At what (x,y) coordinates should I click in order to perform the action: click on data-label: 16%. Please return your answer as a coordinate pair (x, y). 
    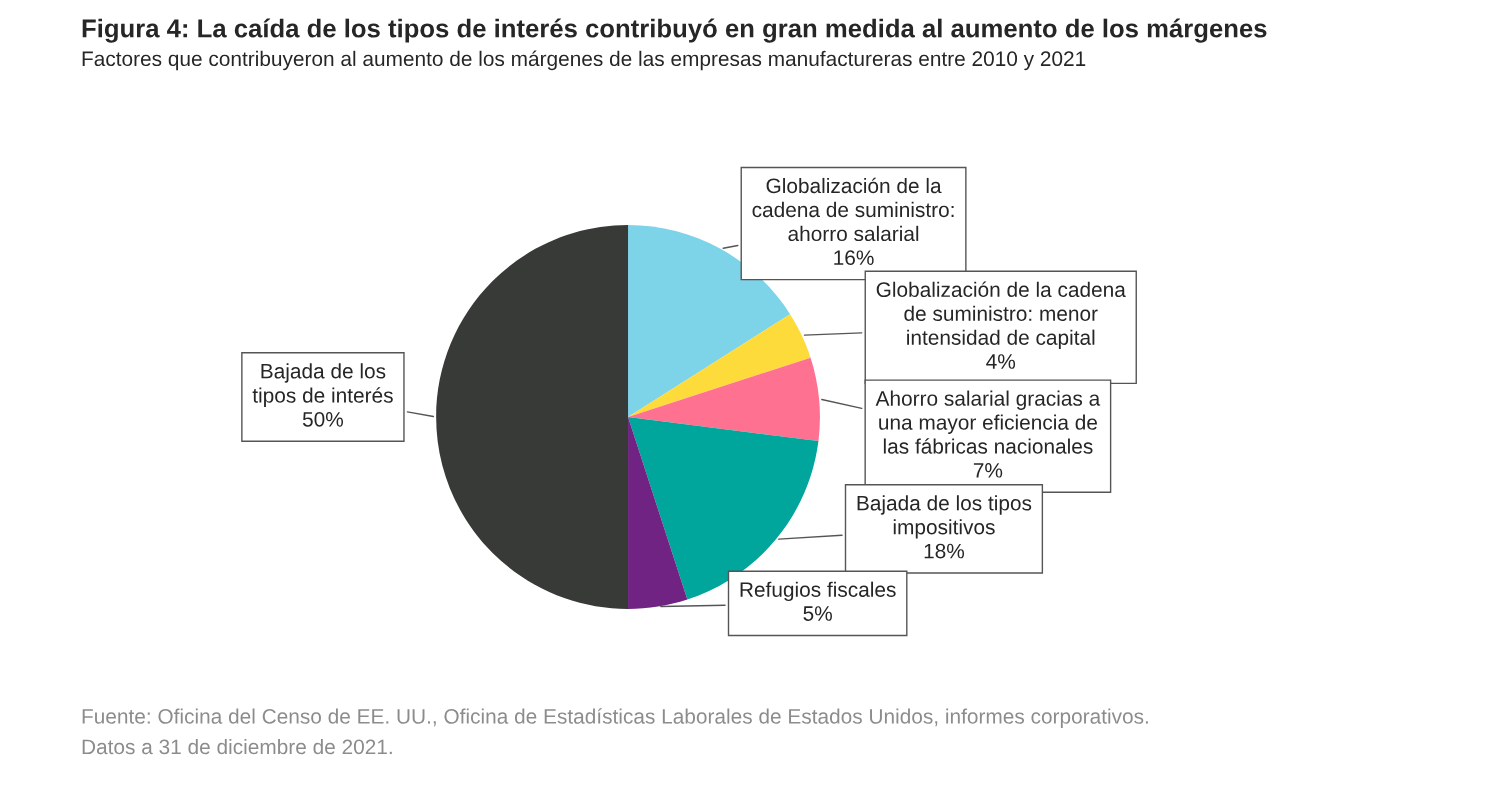
    Looking at the image, I should click on (854, 258).